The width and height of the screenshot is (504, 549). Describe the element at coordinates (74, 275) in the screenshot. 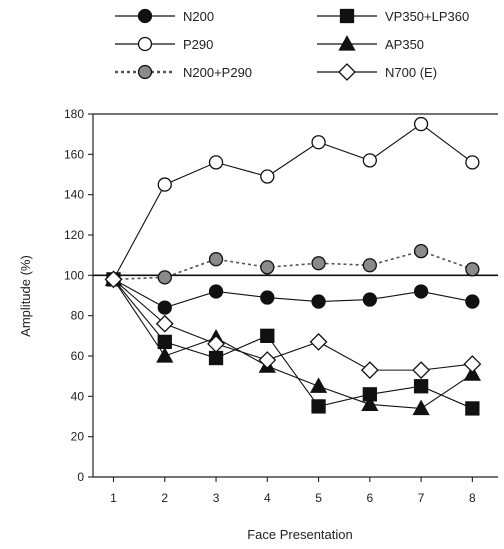

I see `y-tick-label: 100` at that location.